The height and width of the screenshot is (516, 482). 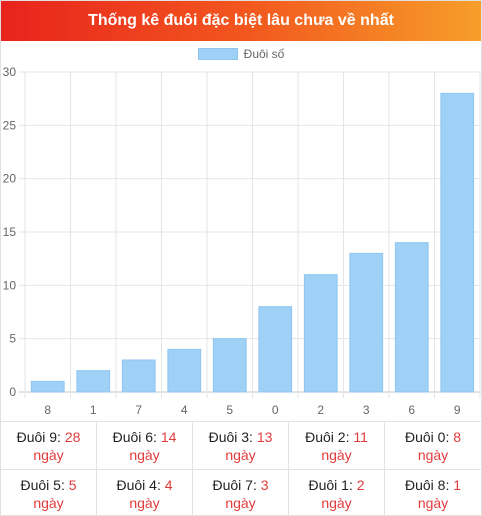 What do you see at coordinates (457, 410) in the screenshot?
I see `x-tick-label: 9` at bounding box center [457, 410].